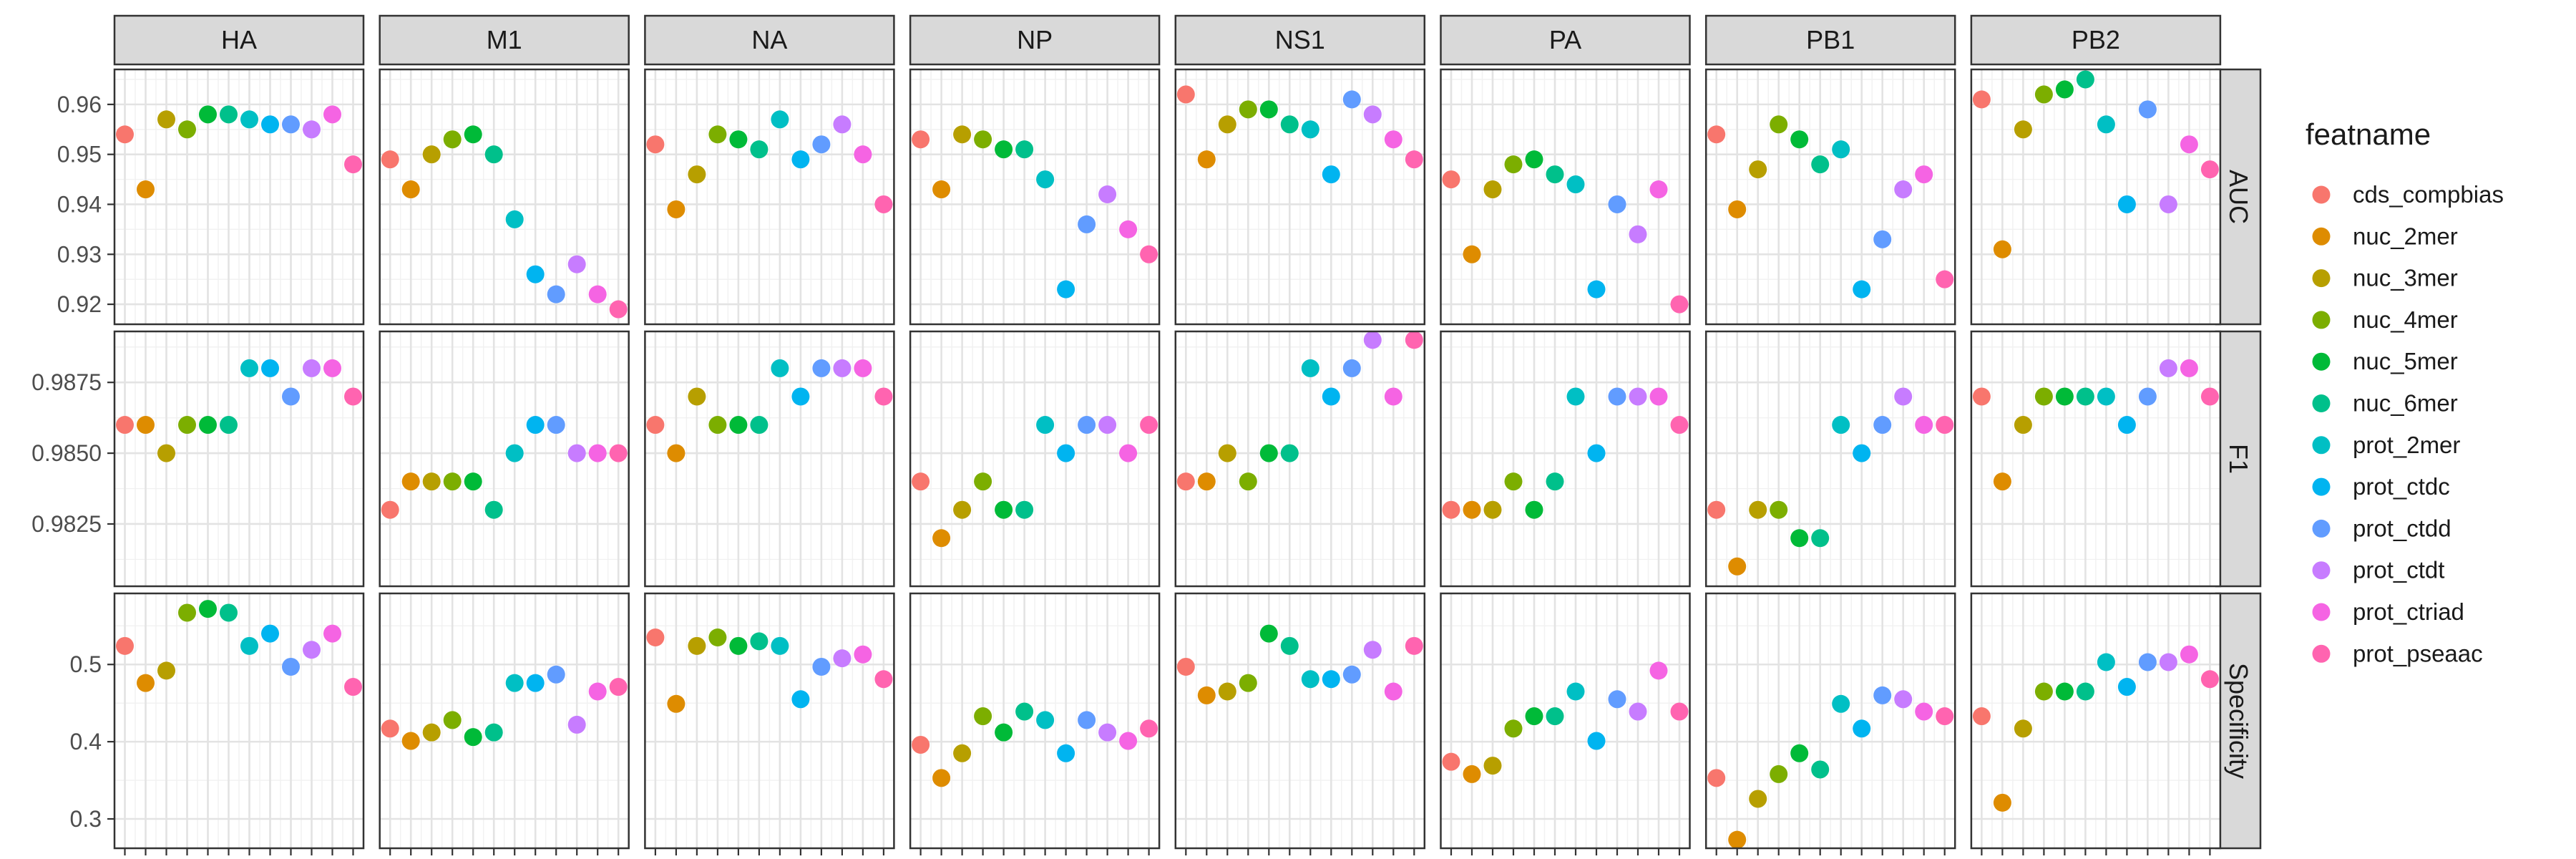 The height and width of the screenshot is (859, 2576). Describe the element at coordinates (79, 104) in the screenshot. I see `y-tick-label: 0.96` at that location.